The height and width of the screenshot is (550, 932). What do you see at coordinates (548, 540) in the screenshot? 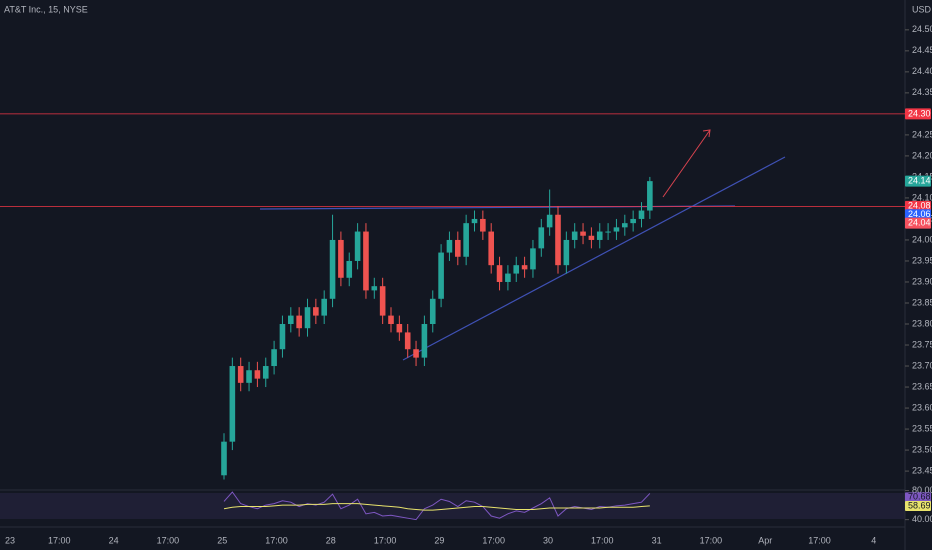
I see `x-tick-label: 30` at bounding box center [548, 540].